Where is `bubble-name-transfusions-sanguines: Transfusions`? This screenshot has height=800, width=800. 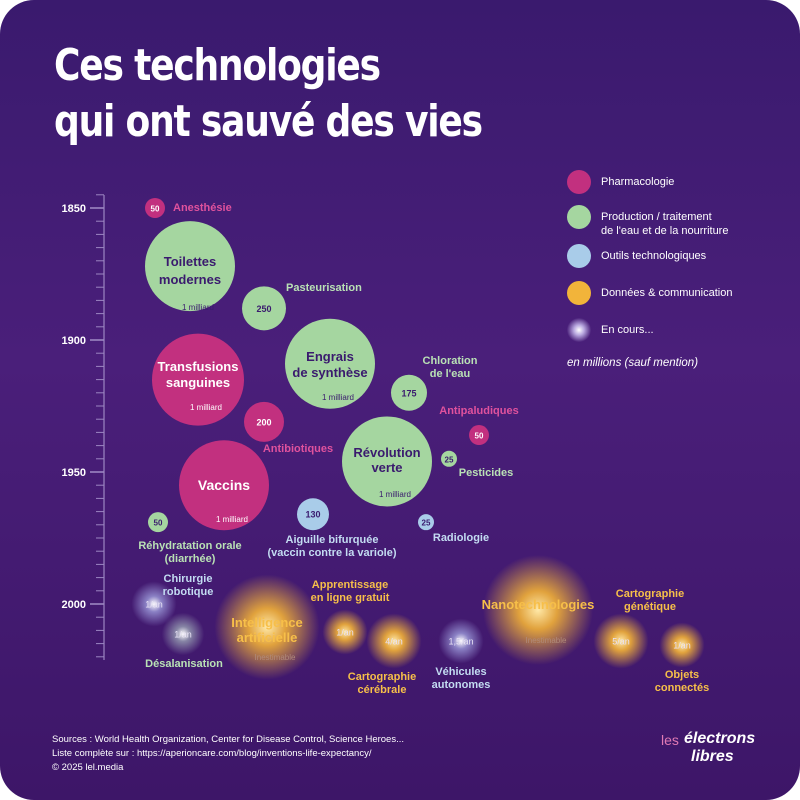
bubble-name-transfusions-sanguines: Transfusions is located at coordinates (198, 366).